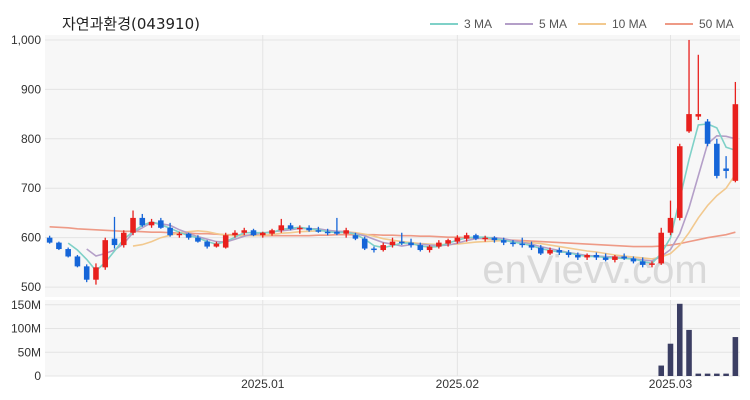 Image resolution: width=750 pixels, height=400 pixels. What do you see at coordinates (26, 329) in the screenshot?
I see `volume-tick-label: 100M` at bounding box center [26, 329].